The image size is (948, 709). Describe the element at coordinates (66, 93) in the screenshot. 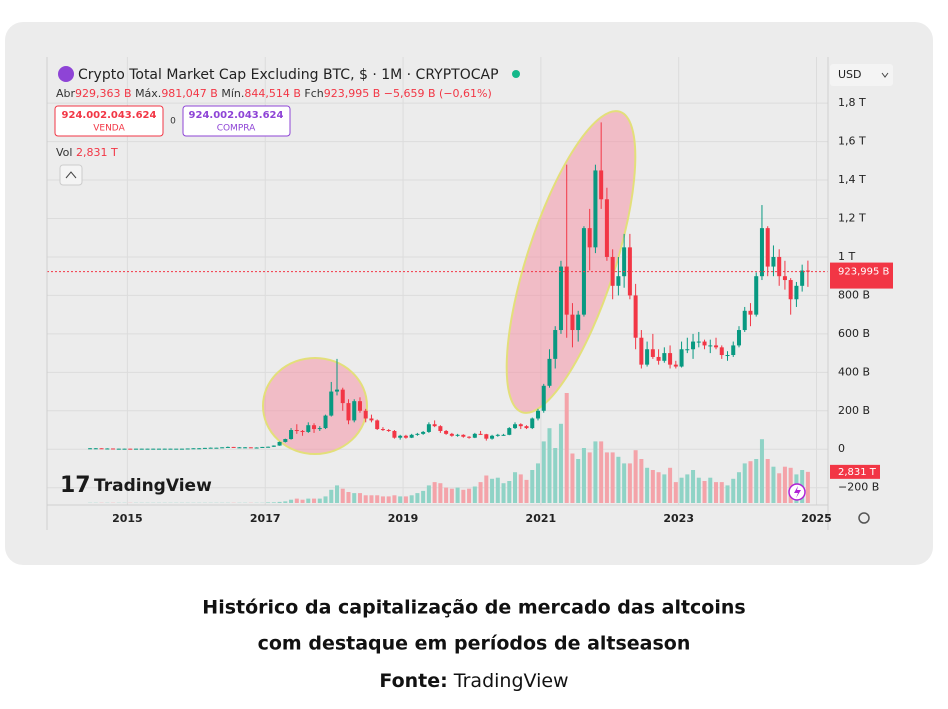

I see `label: Abr` at that location.